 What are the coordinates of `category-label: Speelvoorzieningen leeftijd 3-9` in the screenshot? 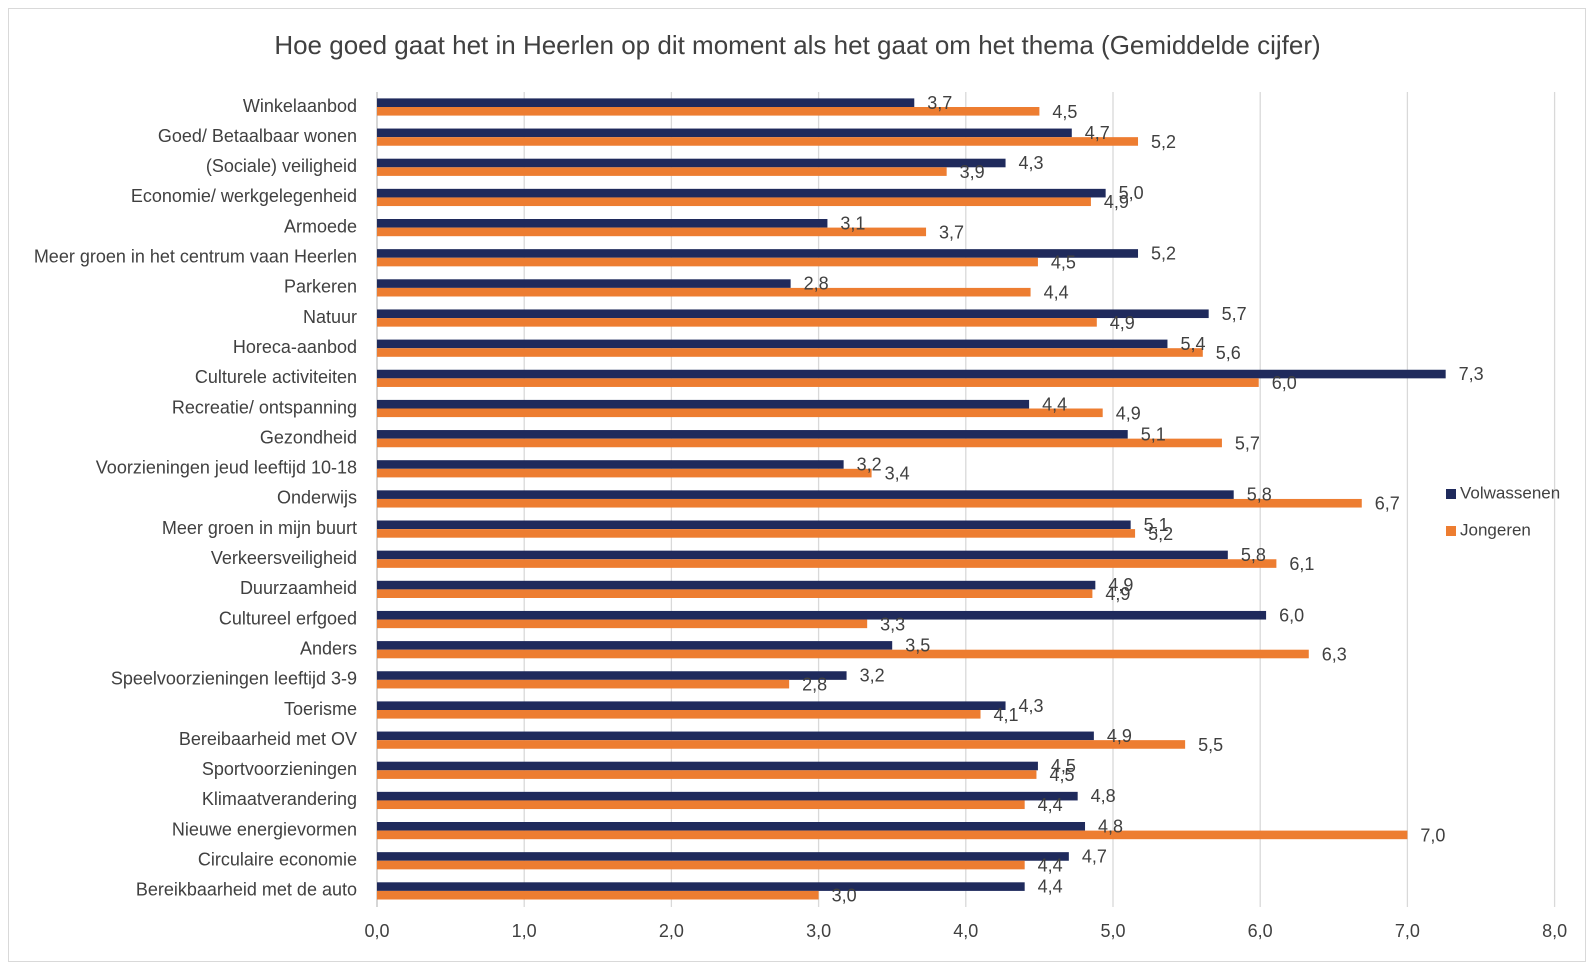 It's located at (234, 679).